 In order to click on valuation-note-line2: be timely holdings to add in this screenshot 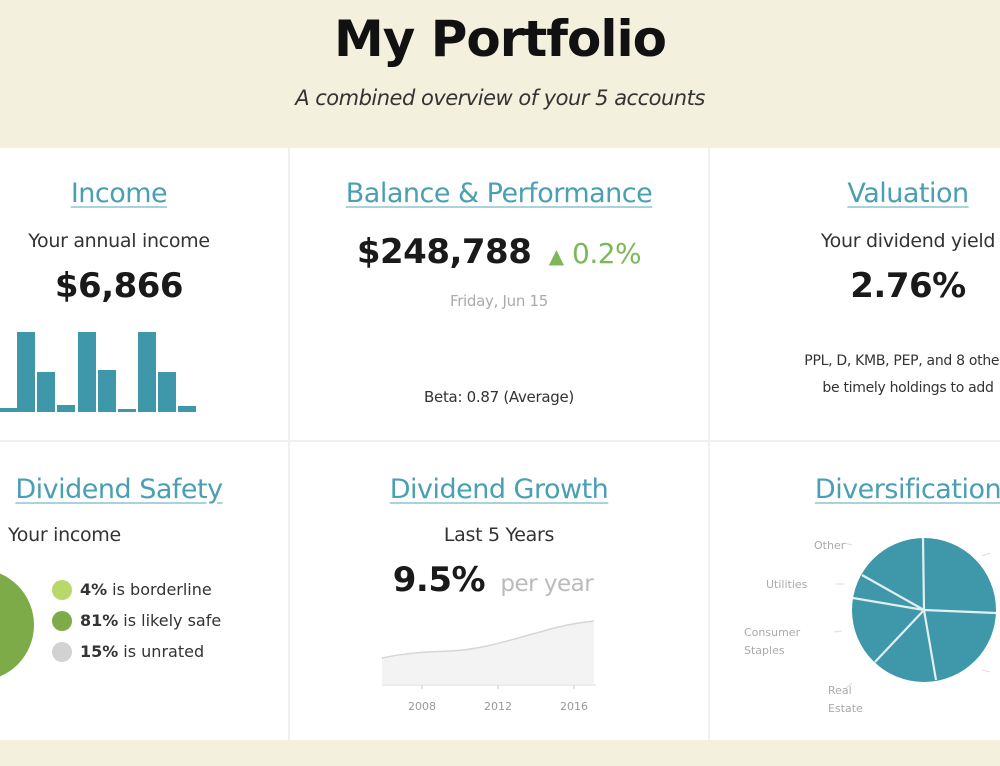, I will do `click(908, 388)`.